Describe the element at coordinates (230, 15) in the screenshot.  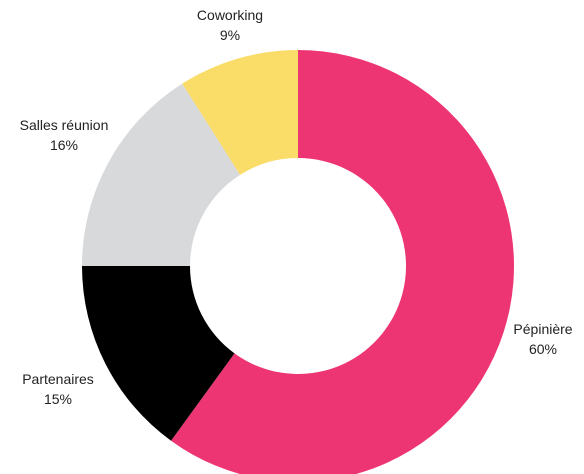
I see `slice-label-coworking: Coworking` at that location.